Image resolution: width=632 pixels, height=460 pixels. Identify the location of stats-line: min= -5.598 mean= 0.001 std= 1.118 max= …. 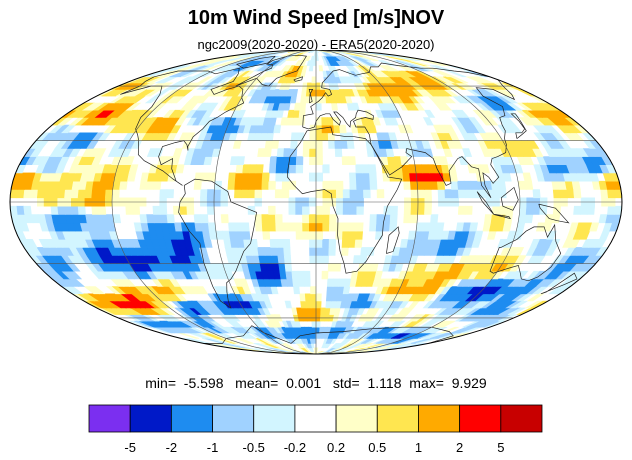
(316, 383).